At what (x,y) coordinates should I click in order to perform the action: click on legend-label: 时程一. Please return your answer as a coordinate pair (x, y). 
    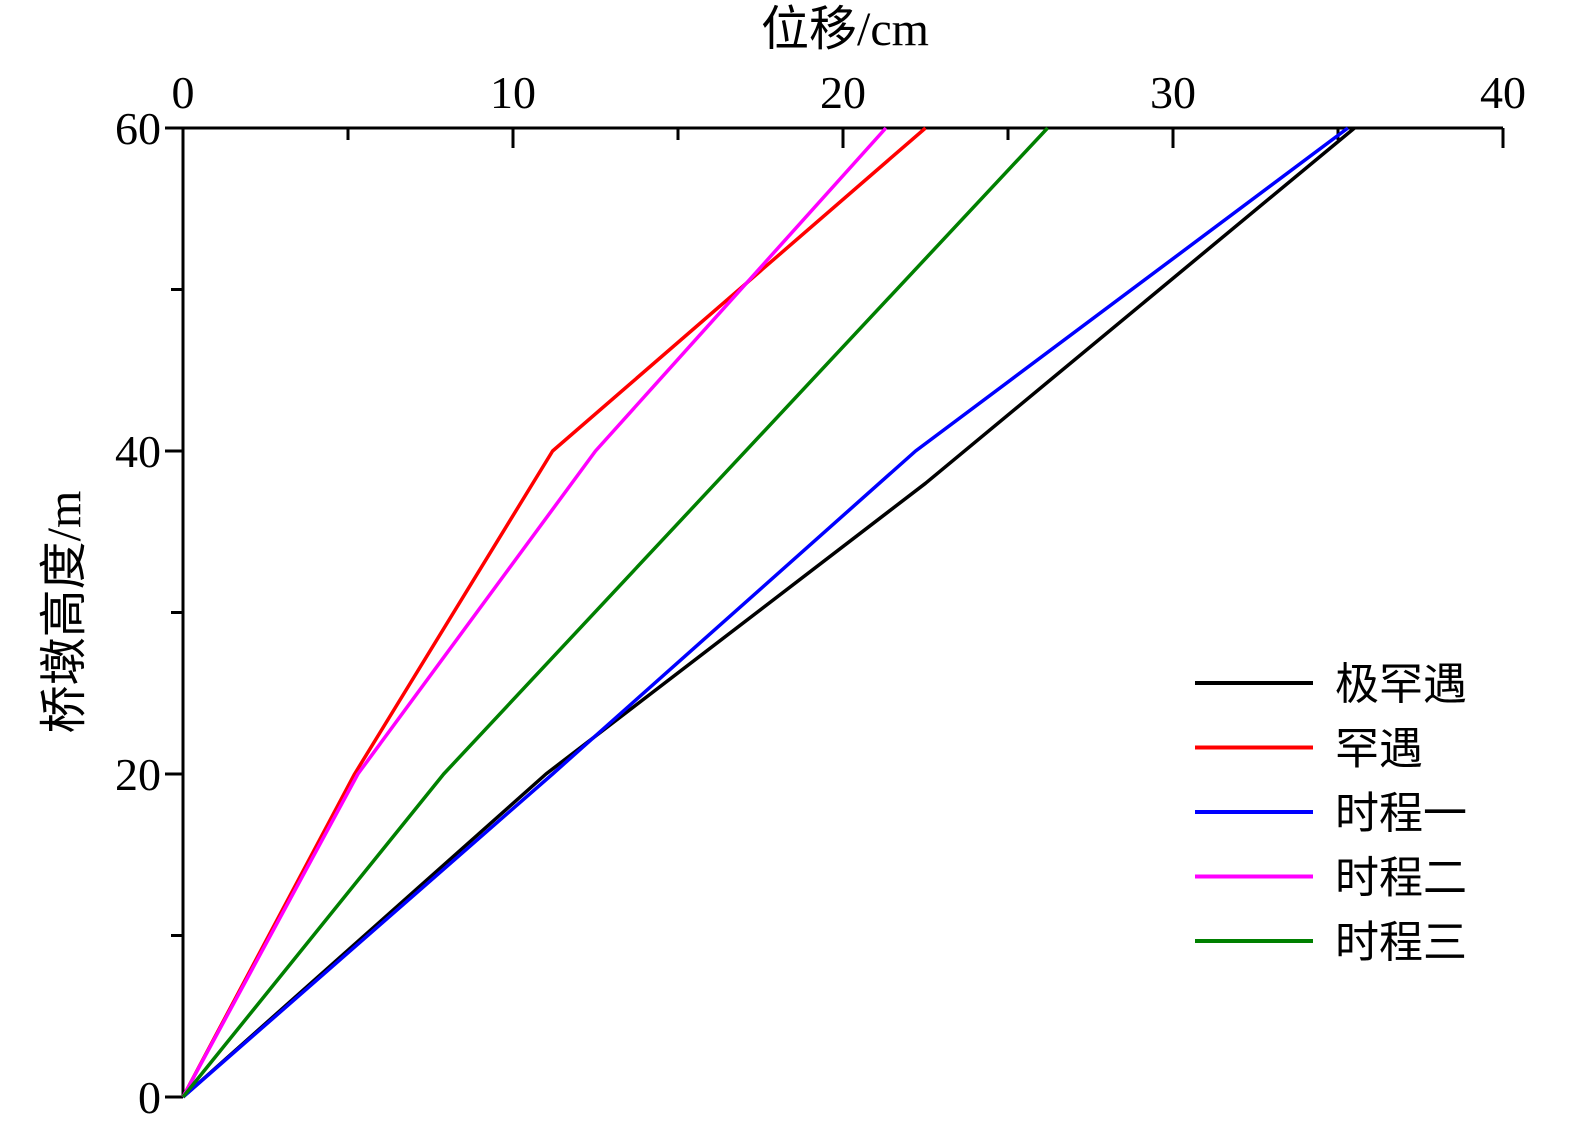
    Looking at the image, I should click on (1401, 813).